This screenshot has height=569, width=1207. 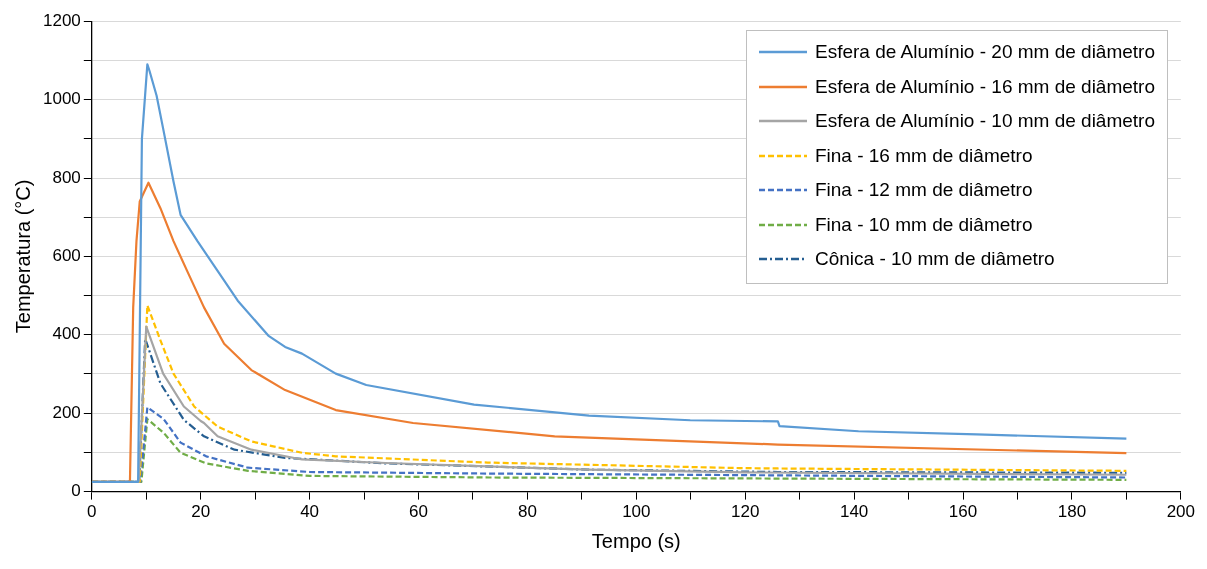 I want to click on legend-label: Fina - 16 mm de diâmetro, so click(x=923, y=155).